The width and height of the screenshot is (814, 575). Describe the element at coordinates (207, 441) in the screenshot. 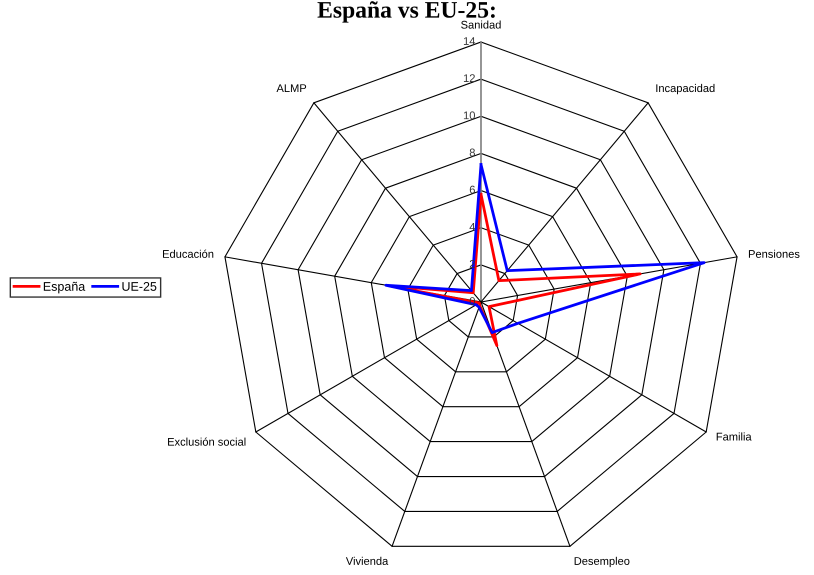

I see `spoke-label: Exclusión social` at that location.